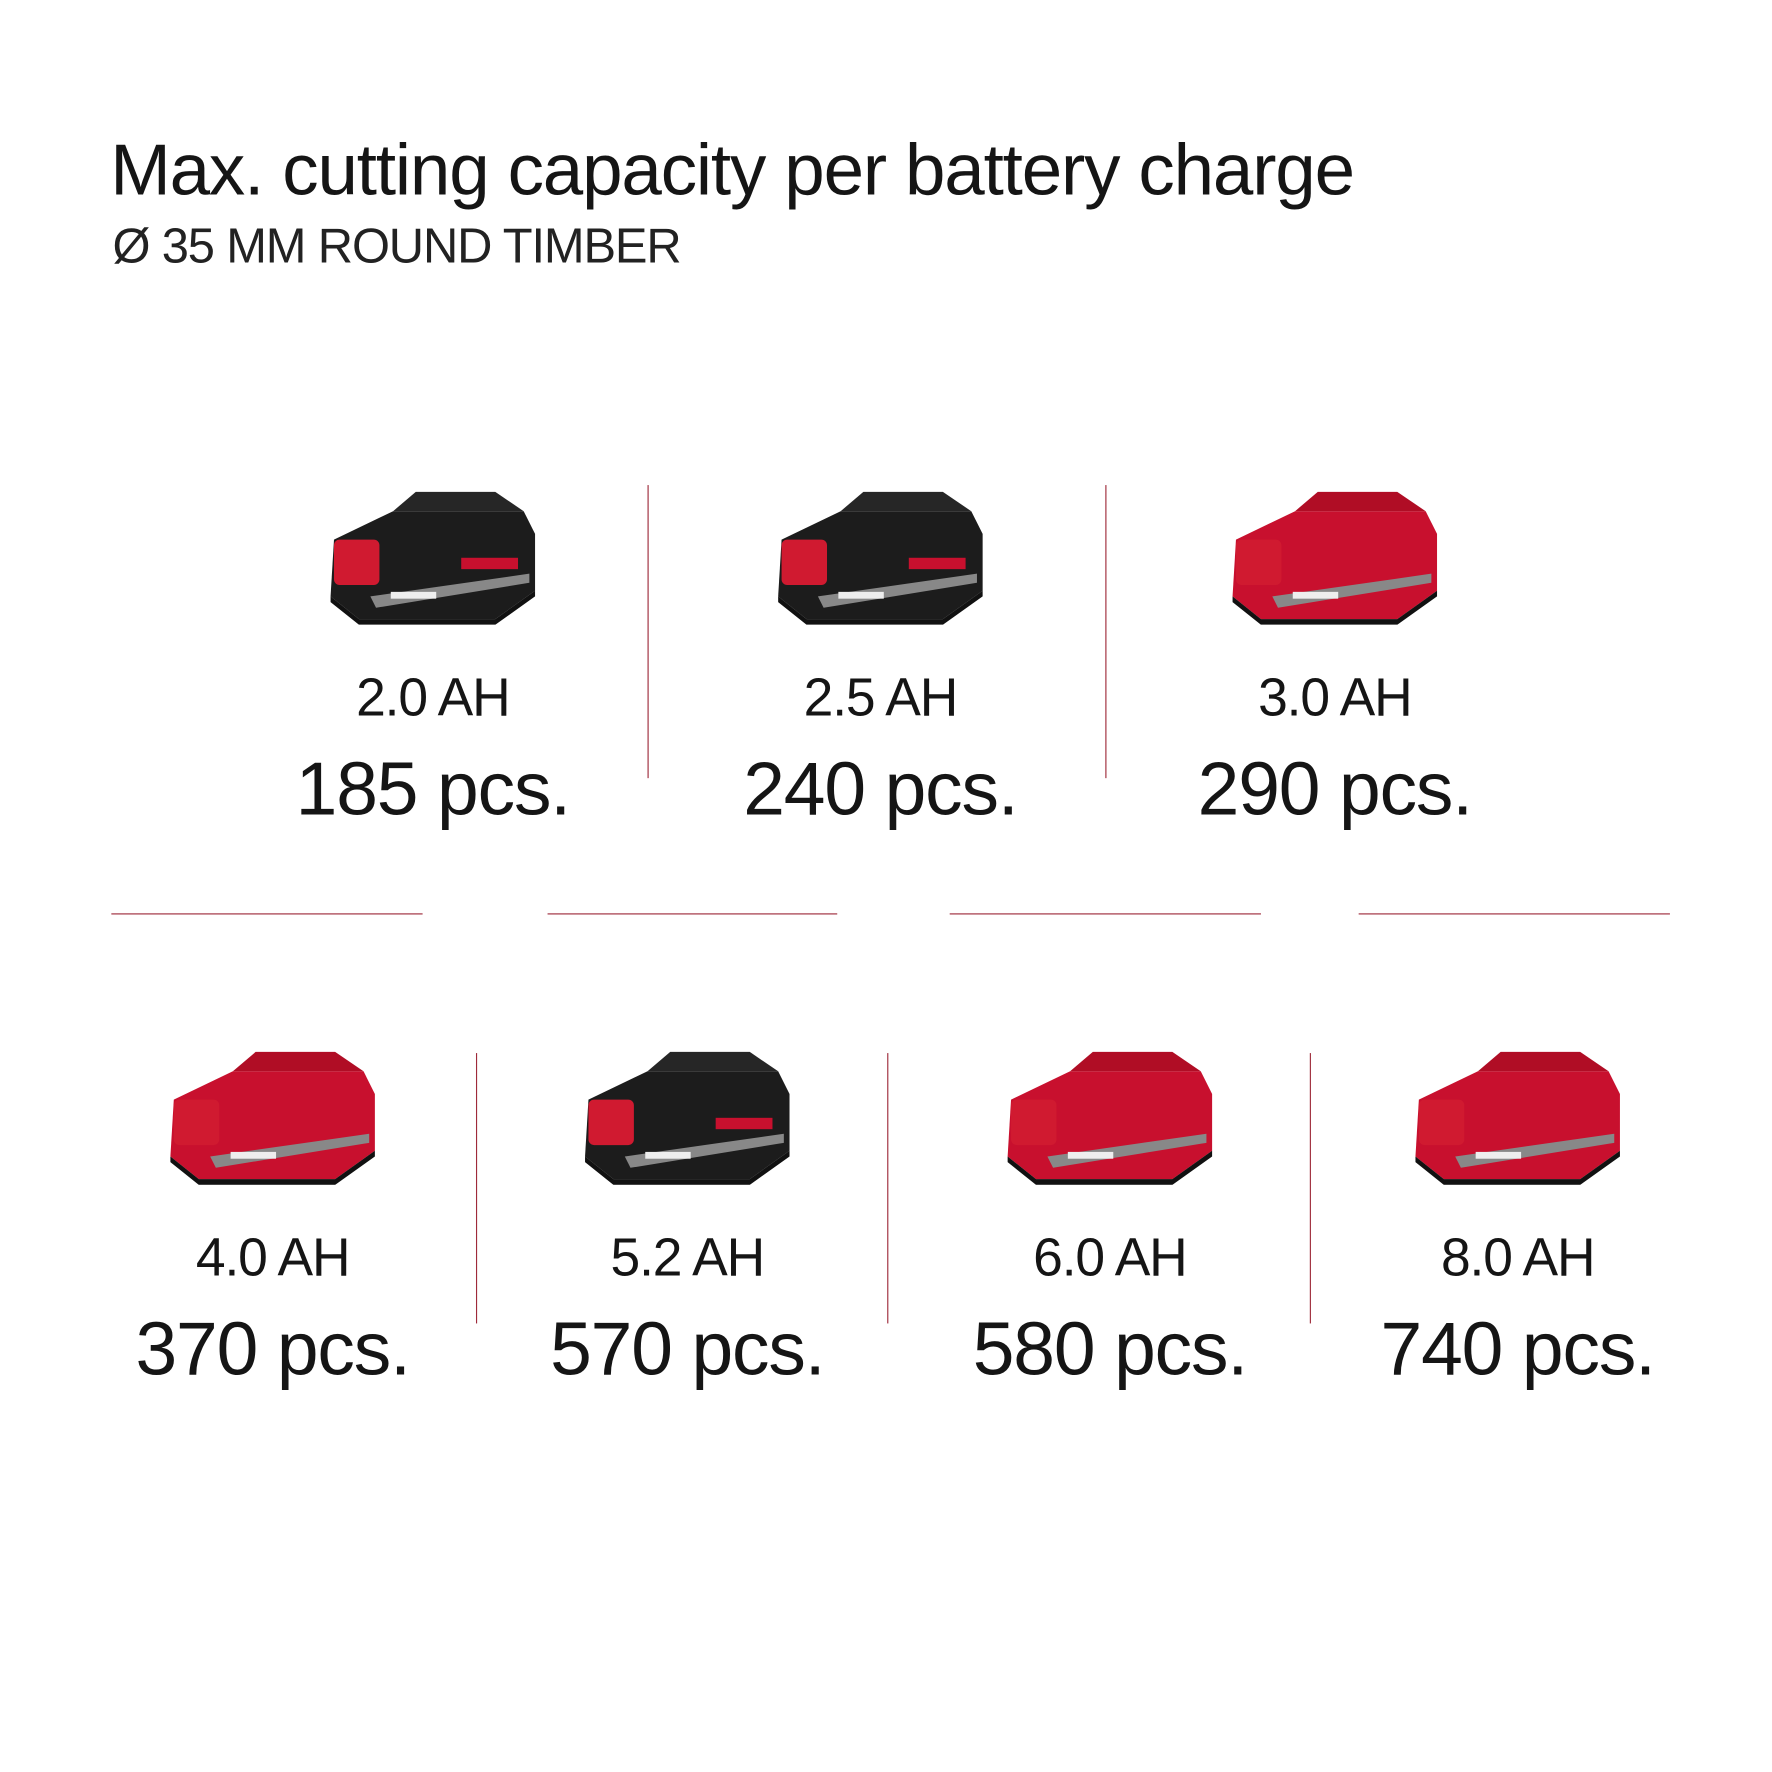 This screenshot has height=1772, width=1772. I want to click on battery-capacity: 6.0 AH, so click(1110, 1257).